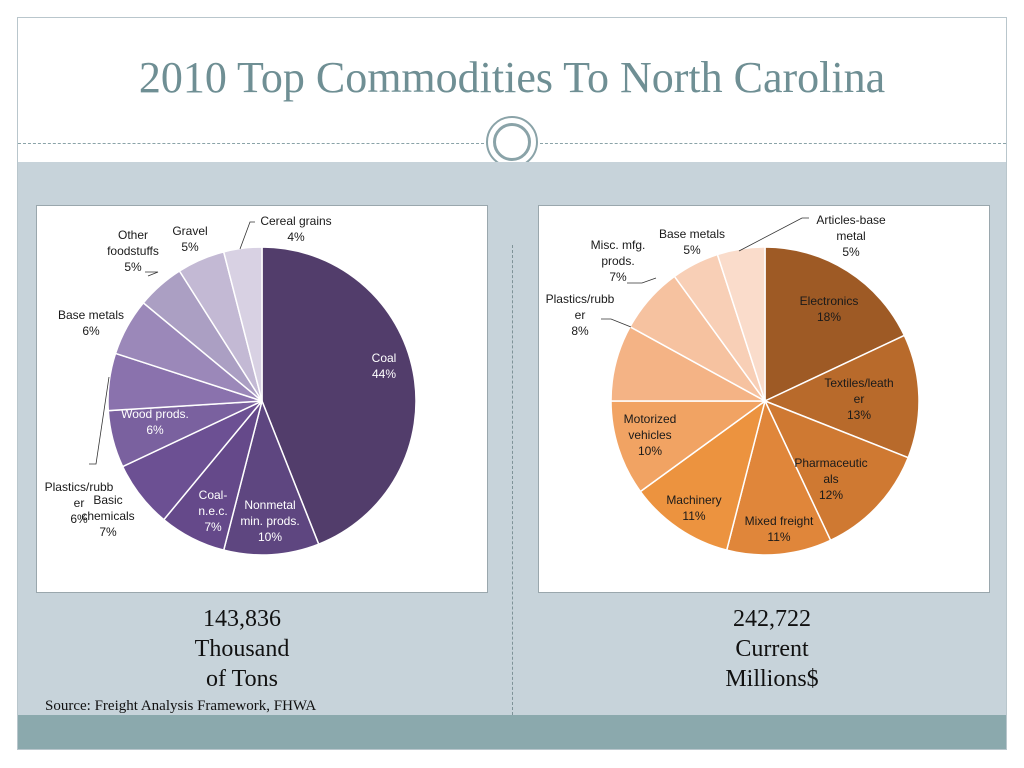 The width and height of the screenshot is (1024, 768). Describe the element at coordinates (512, 480) in the screenshot. I see `panel-divider` at that location.